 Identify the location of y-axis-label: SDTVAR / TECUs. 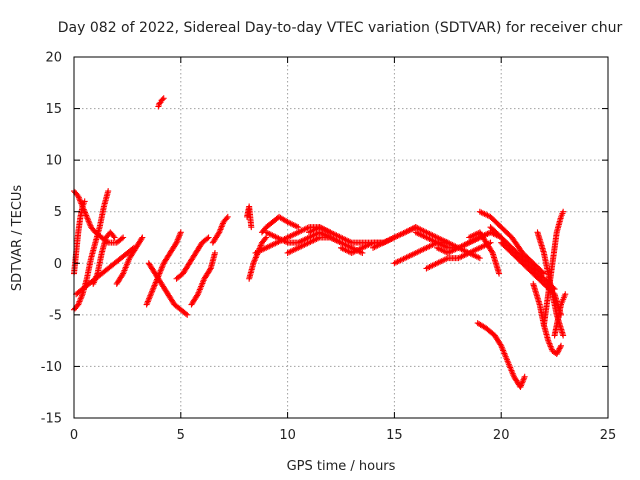
(17, 238).